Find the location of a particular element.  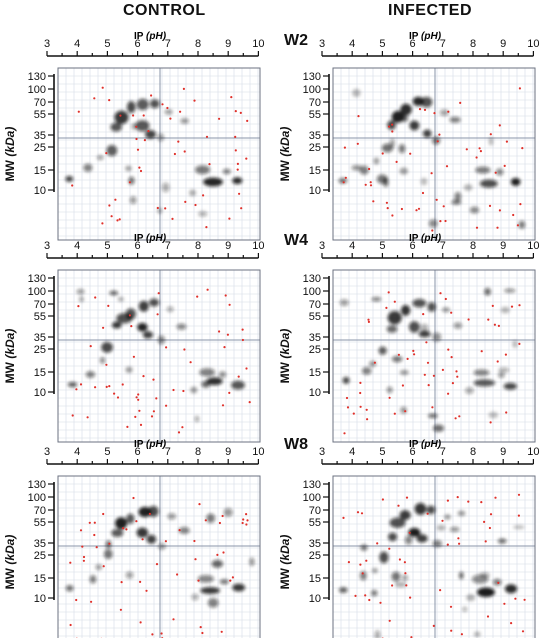

ip-tick-label-10: 10 is located at coordinates (258, 44).